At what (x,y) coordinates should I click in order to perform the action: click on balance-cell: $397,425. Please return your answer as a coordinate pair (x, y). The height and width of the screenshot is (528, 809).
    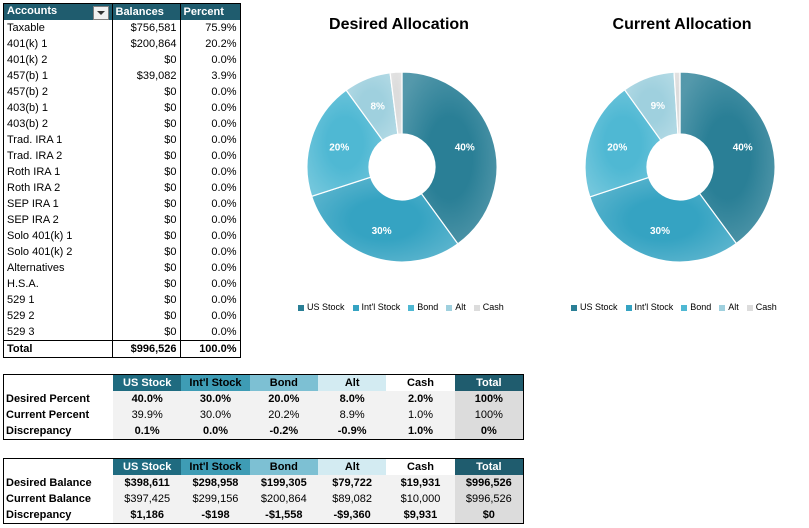
    Looking at the image, I should click on (147, 499).